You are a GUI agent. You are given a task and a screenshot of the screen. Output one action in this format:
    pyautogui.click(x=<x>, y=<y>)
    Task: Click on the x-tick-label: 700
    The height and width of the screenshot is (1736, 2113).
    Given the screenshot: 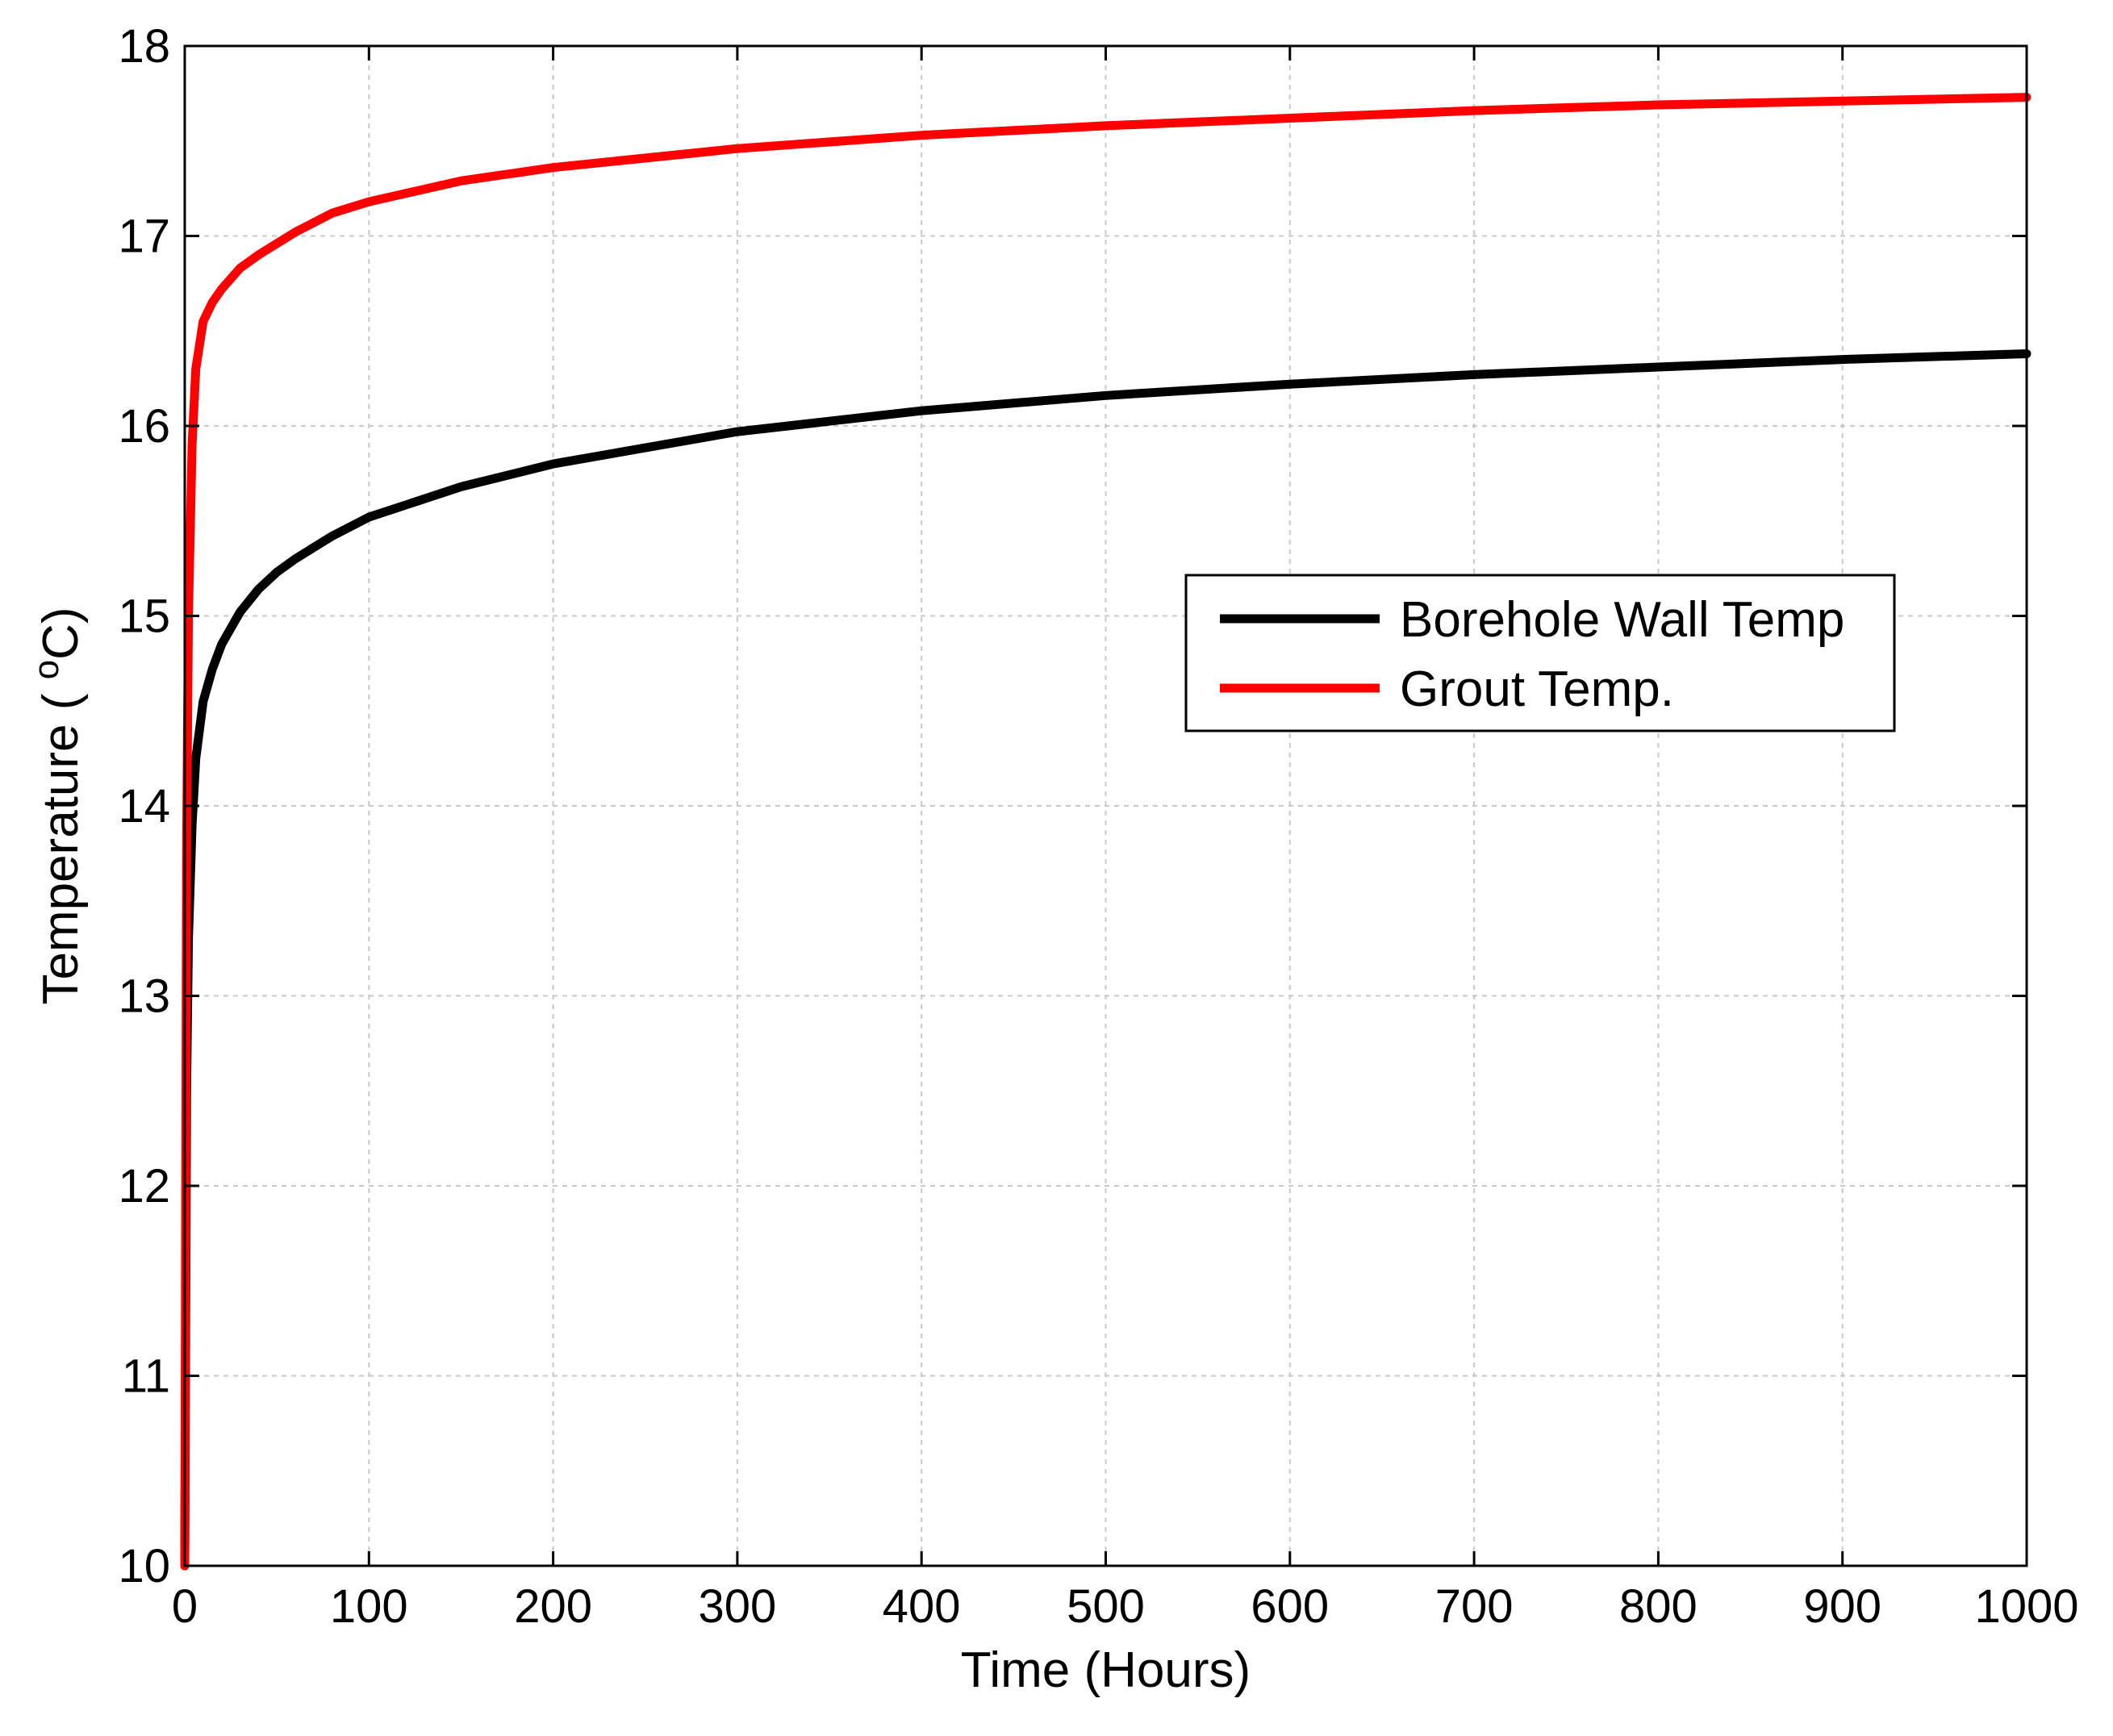 What is the action you would take?
    pyautogui.click(x=1474, y=1606)
    